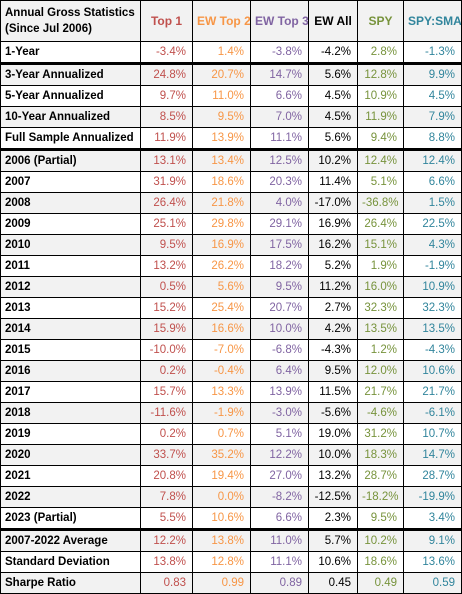 Image resolution: width=462 pixels, height=594 pixels. Describe the element at coordinates (166, 308) in the screenshot. I see `table-cell: 15.2%` at that location.